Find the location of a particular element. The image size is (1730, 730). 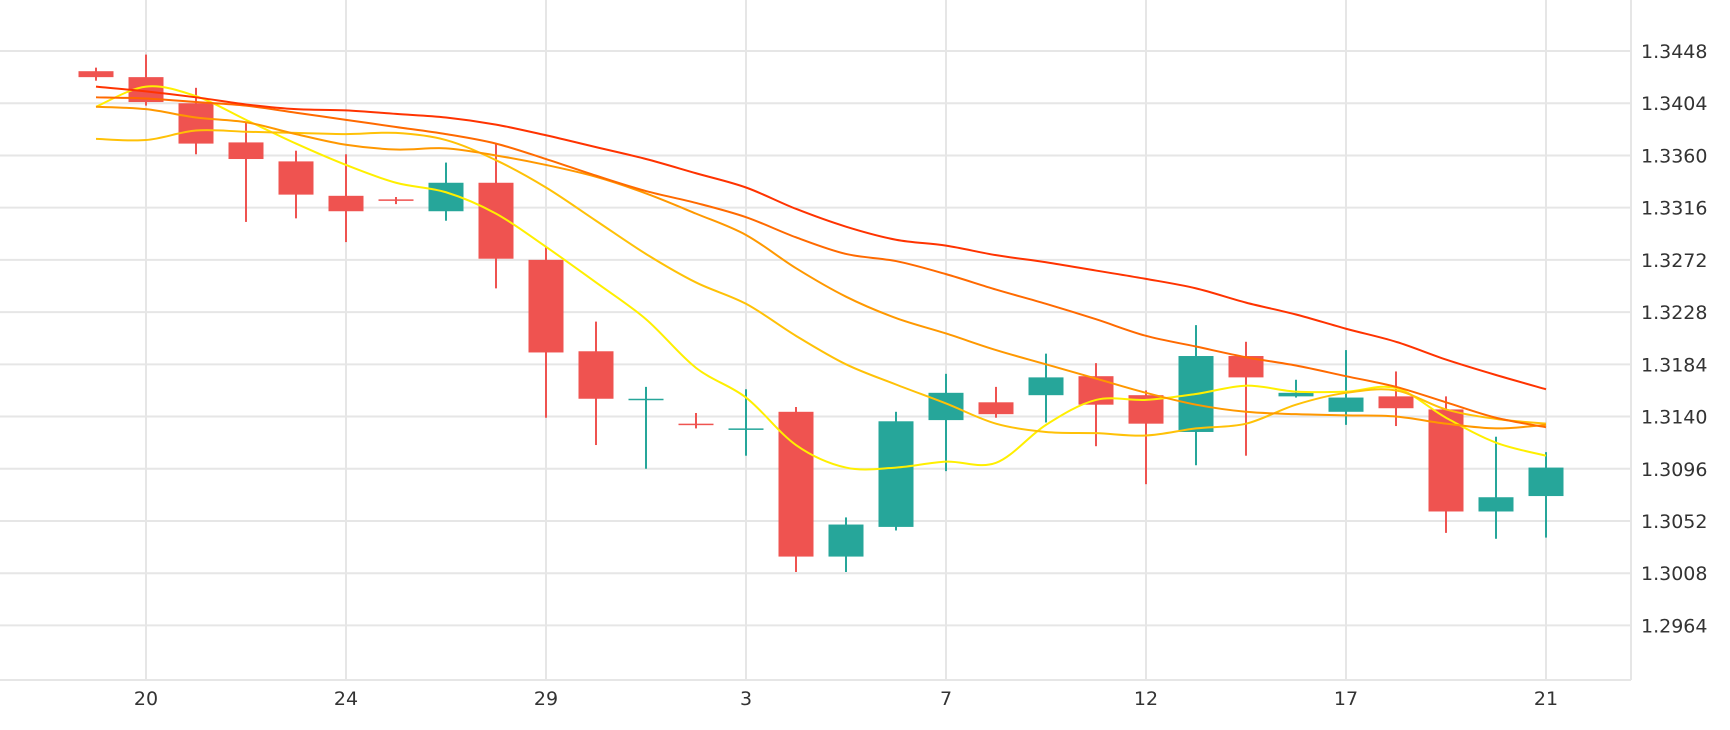

y-tick-label: 1.3096 is located at coordinates (1674, 470).